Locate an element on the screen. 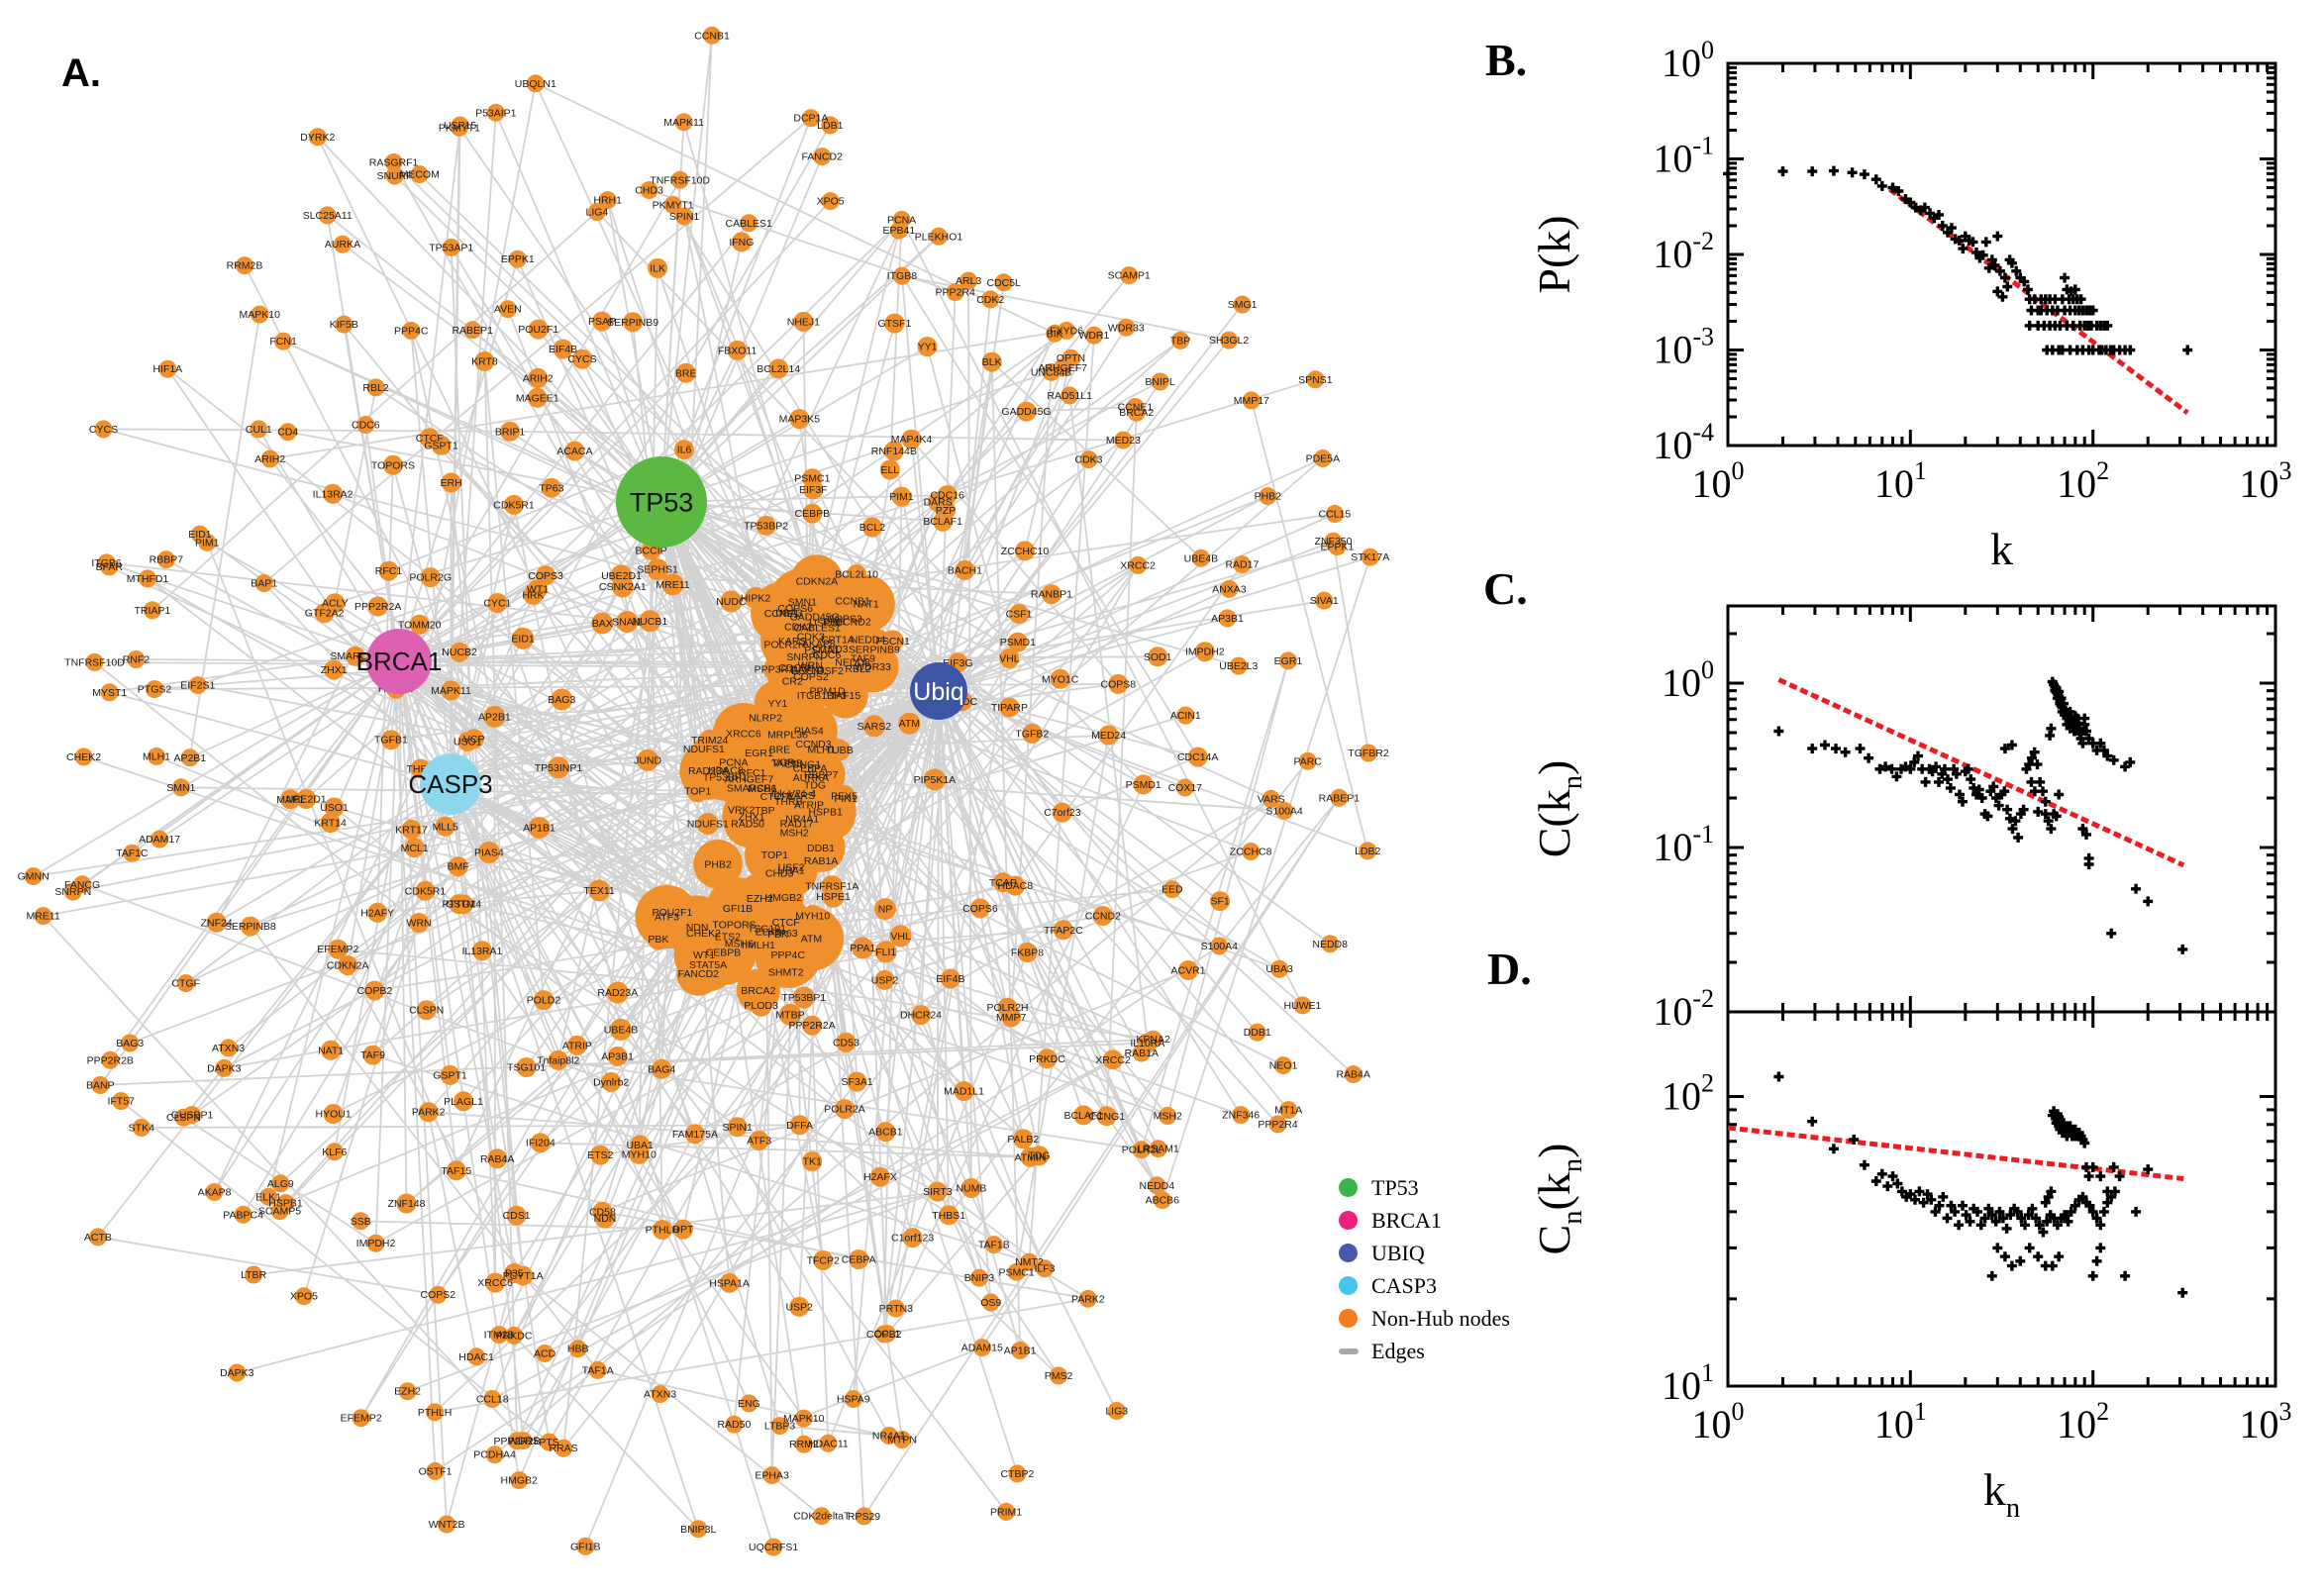  node-label: NEDD8 is located at coordinates (852, 663).